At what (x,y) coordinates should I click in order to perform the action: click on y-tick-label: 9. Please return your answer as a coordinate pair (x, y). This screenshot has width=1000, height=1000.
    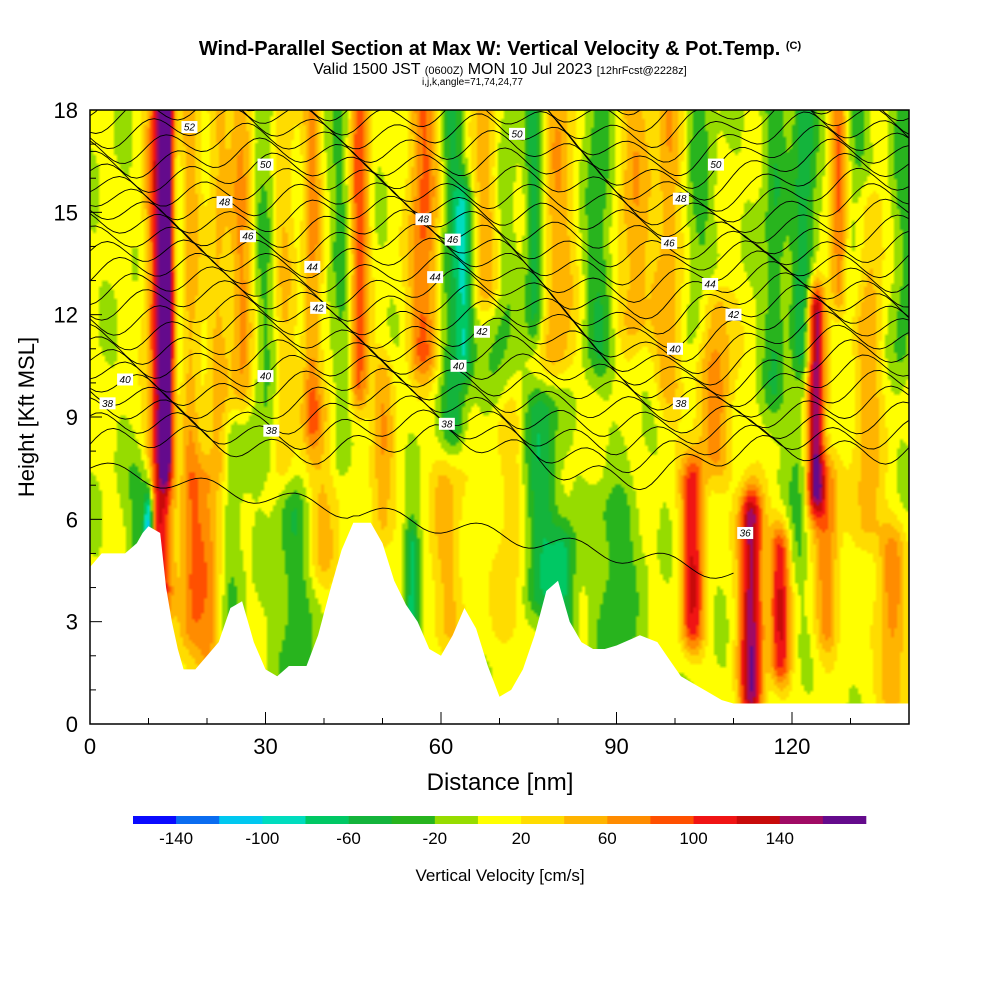
    Looking at the image, I should click on (72, 417).